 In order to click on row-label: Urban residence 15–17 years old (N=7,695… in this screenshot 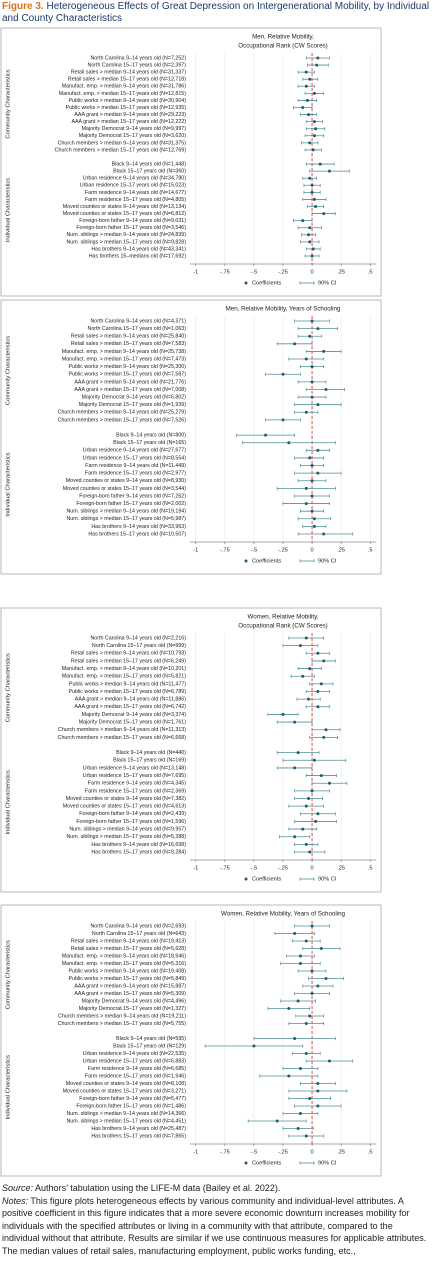, I will do `click(134, 776)`.